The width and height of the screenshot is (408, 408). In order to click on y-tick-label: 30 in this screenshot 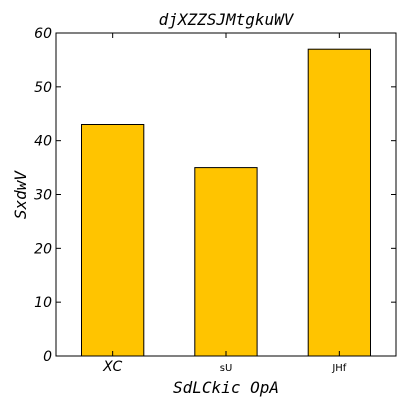, I will do `click(43, 196)`.